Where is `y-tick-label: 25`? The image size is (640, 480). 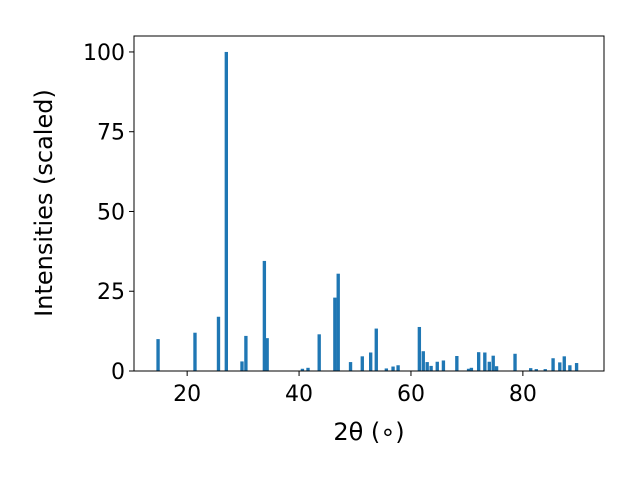
y-tick-label: 25 is located at coordinates (111, 292).